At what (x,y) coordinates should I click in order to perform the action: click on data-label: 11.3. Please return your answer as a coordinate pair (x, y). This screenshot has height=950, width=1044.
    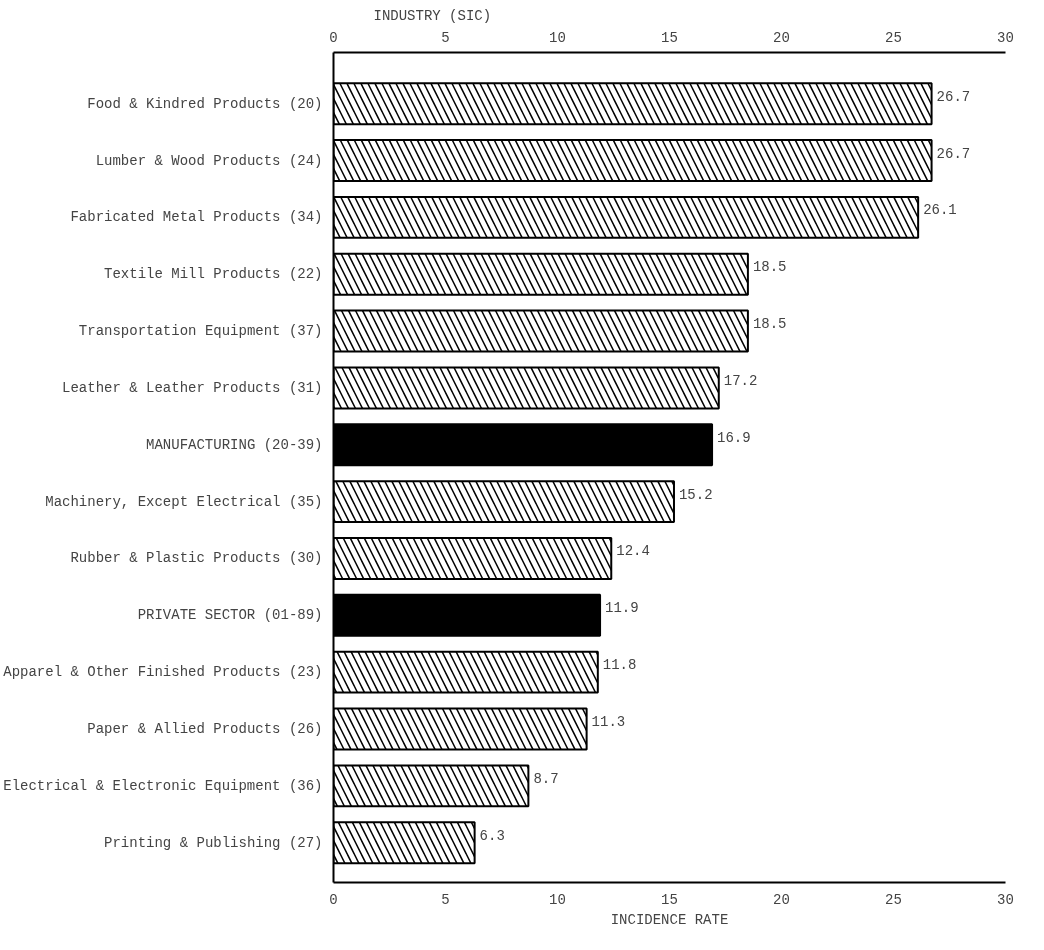
    Looking at the image, I should click on (608, 722).